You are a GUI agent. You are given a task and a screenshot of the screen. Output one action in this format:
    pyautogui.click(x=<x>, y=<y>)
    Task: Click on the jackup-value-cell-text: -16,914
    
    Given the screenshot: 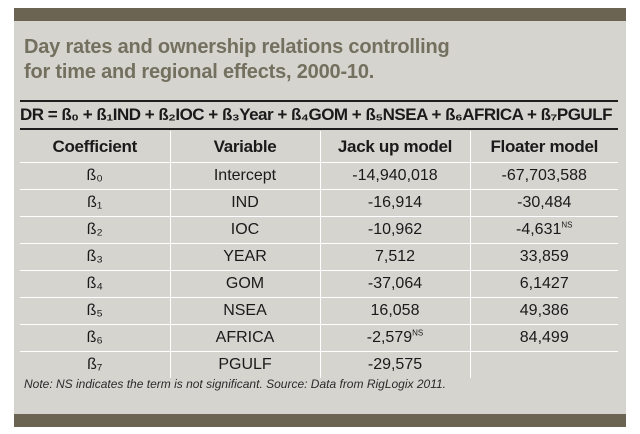 What is the action you would take?
    pyautogui.click(x=395, y=202)
    